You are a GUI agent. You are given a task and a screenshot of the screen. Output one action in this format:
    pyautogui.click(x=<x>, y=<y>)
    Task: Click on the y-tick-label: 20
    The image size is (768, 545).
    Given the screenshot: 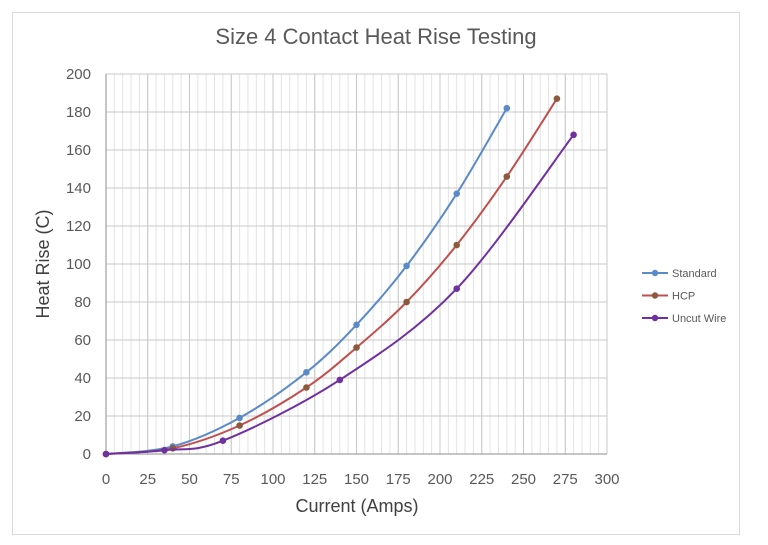 What is the action you would take?
    pyautogui.click(x=82, y=416)
    